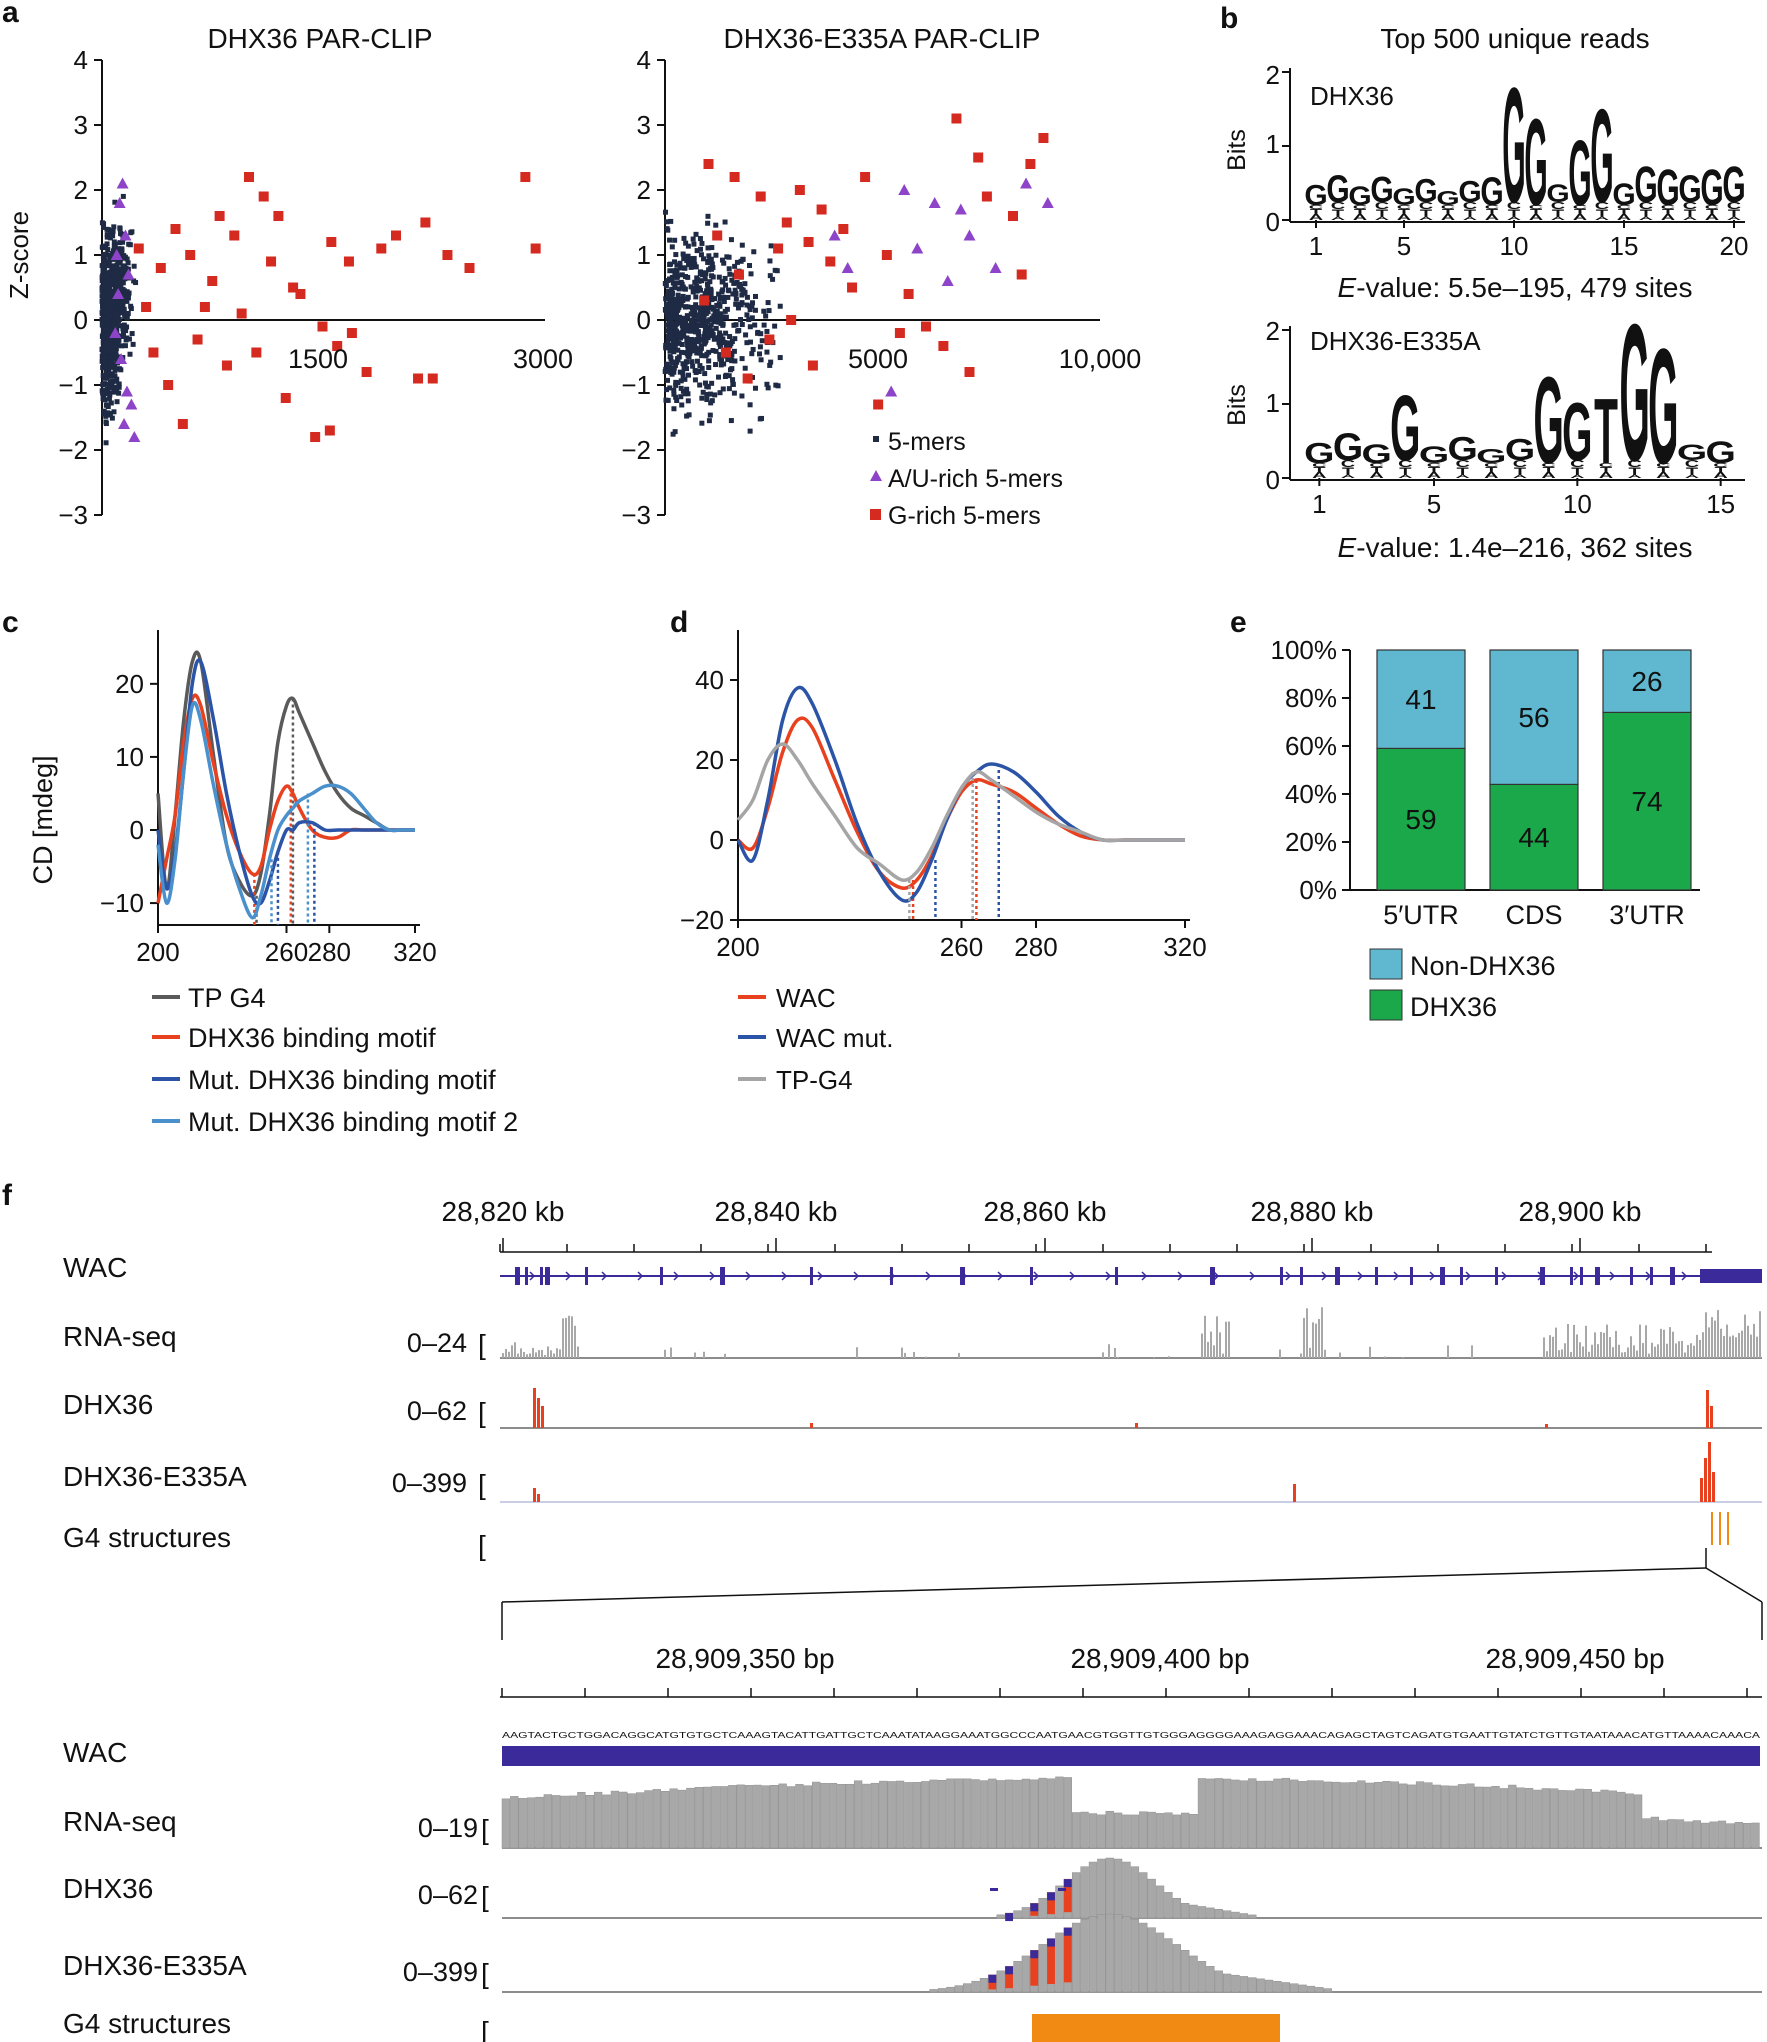 The width and height of the screenshot is (1767, 2042). I want to click on zoom-connector, so click(1734, 1585).